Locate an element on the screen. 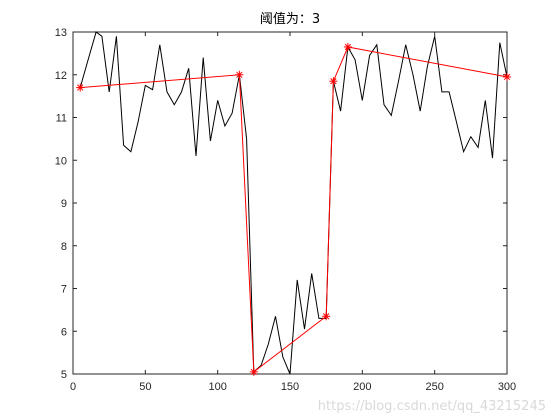  y-tick-label: 13 is located at coordinates (61, 33).